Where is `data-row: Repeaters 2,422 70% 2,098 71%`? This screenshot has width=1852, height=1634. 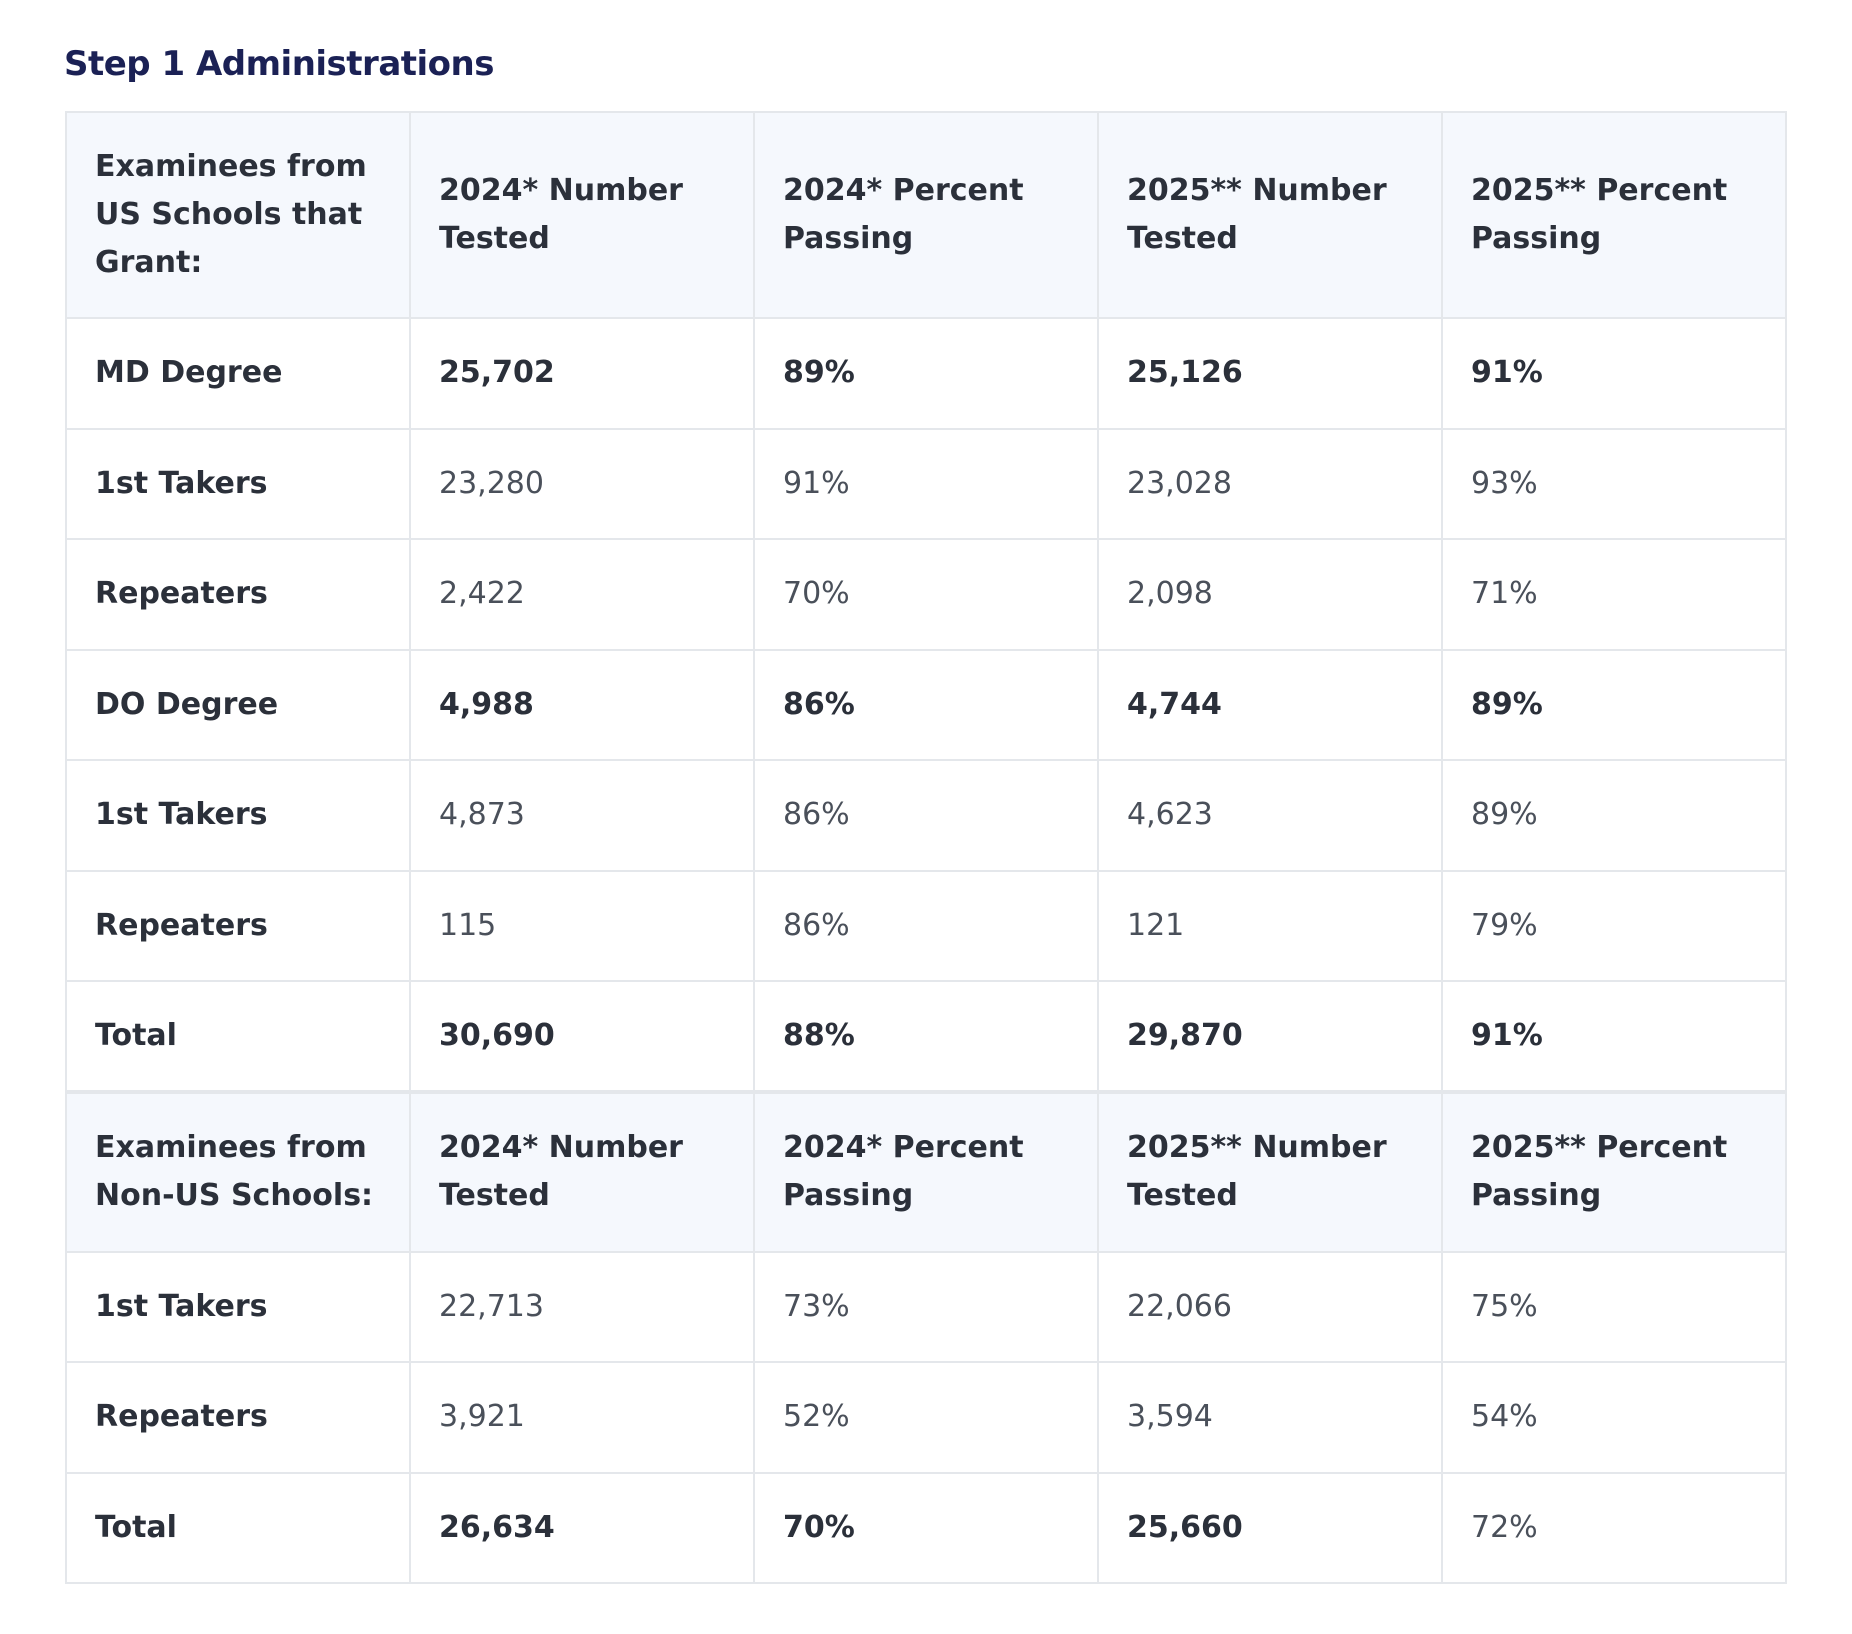
data-row: Repeaters 2,422 70% 2,098 71% is located at coordinates (926, 594).